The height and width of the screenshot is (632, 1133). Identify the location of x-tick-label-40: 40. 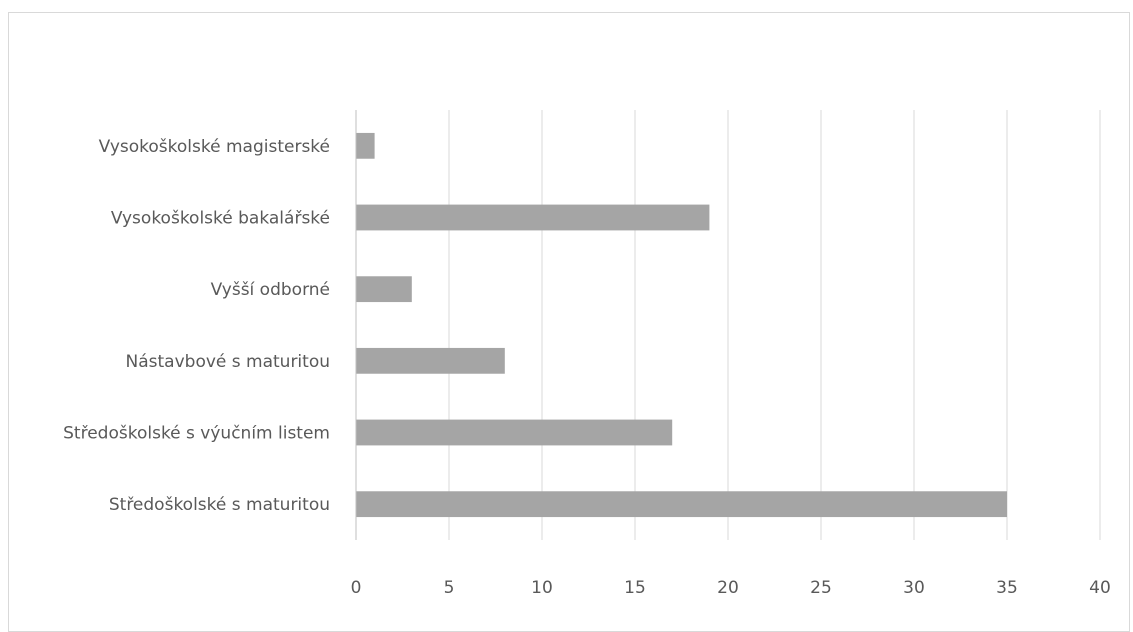
(1100, 588).